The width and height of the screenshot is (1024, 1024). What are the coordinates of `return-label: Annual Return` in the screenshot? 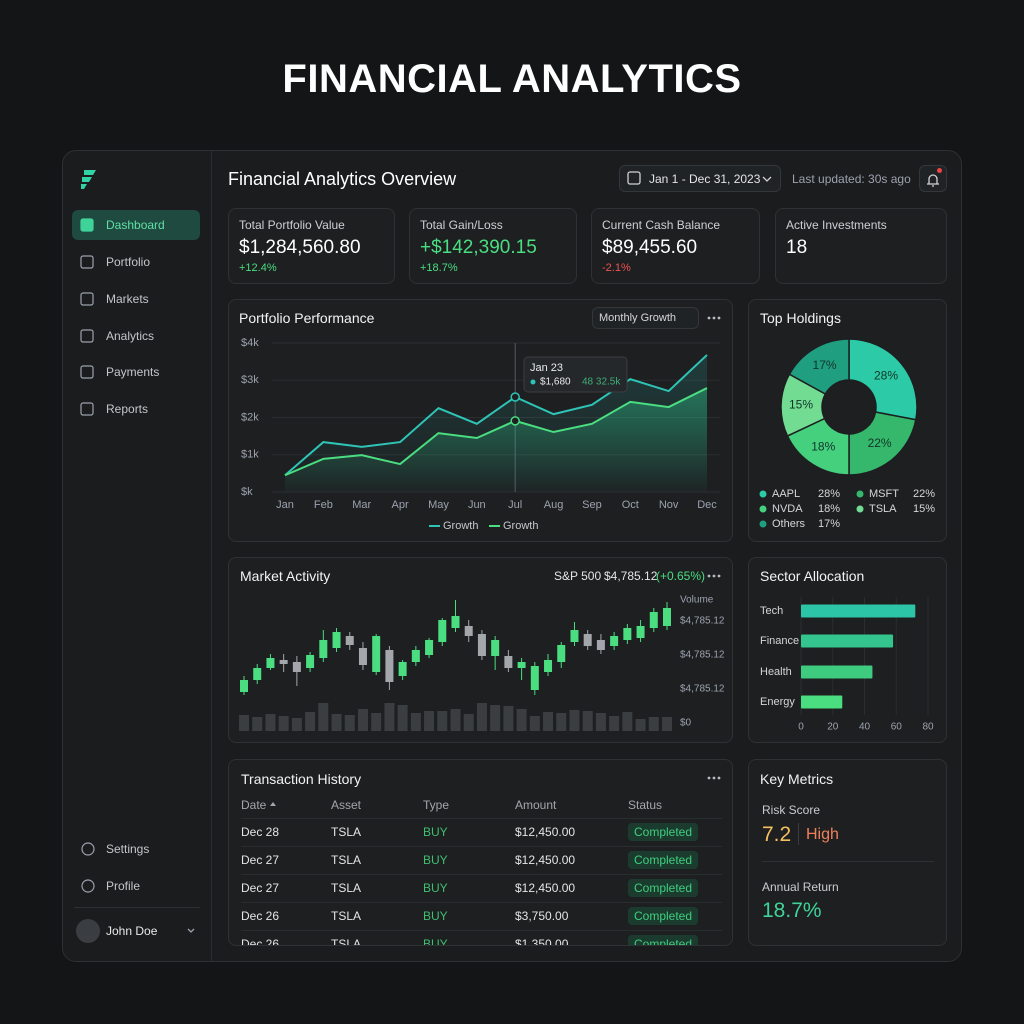 It's located at (800, 887).